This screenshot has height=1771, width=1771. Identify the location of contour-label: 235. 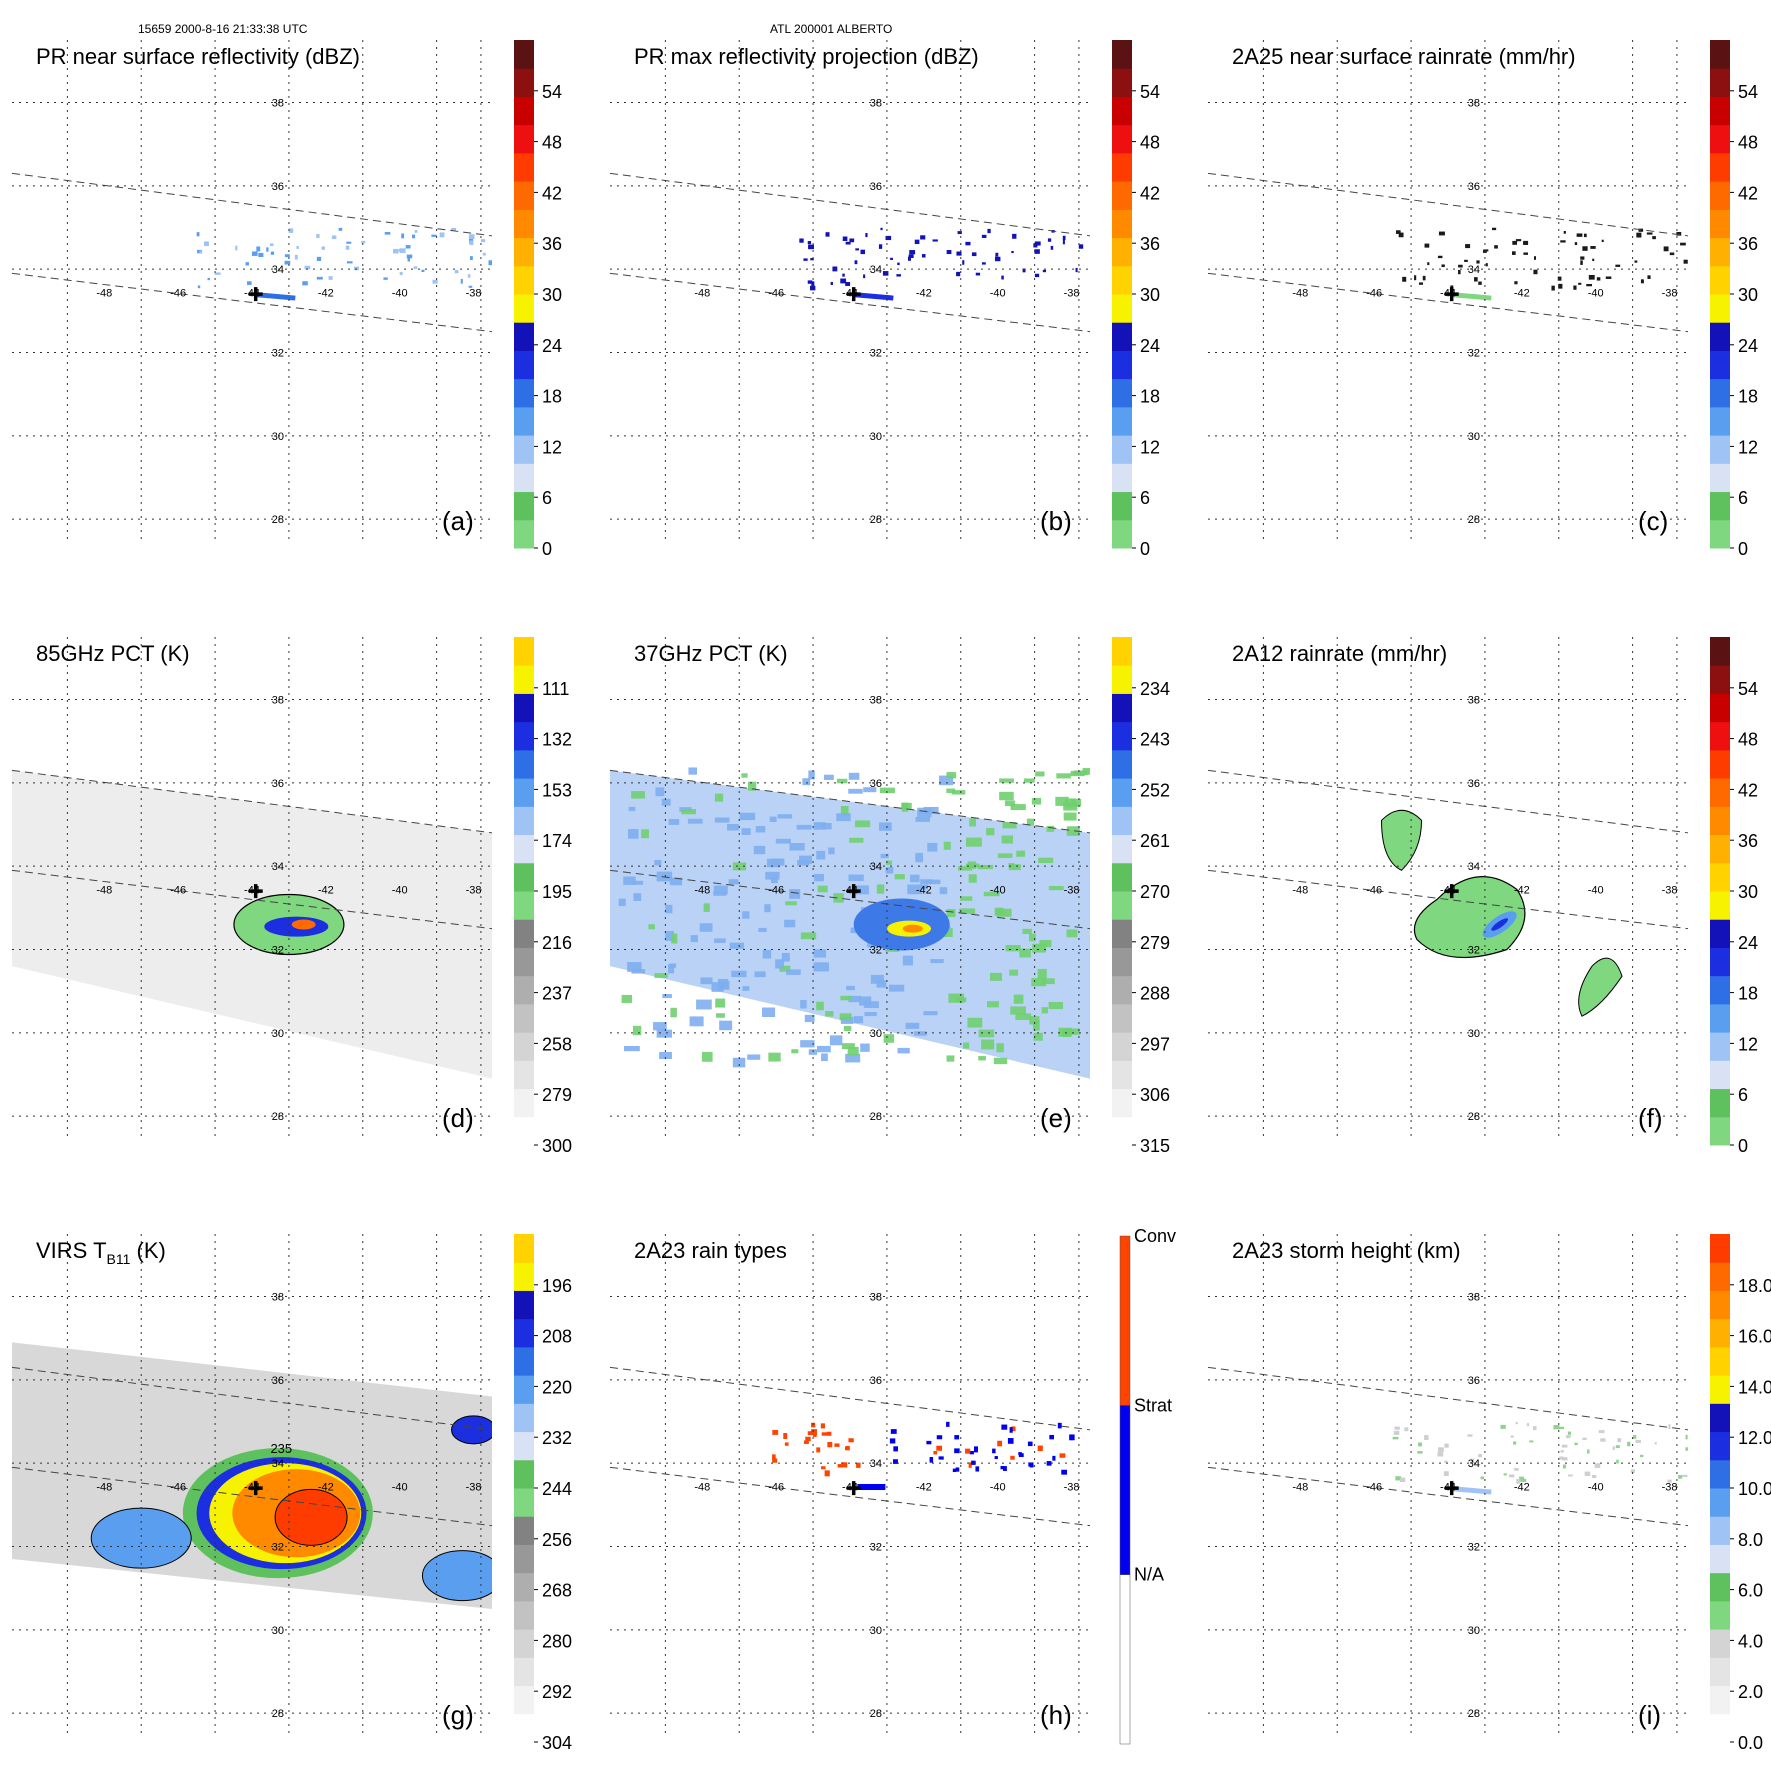
(281, 1448).